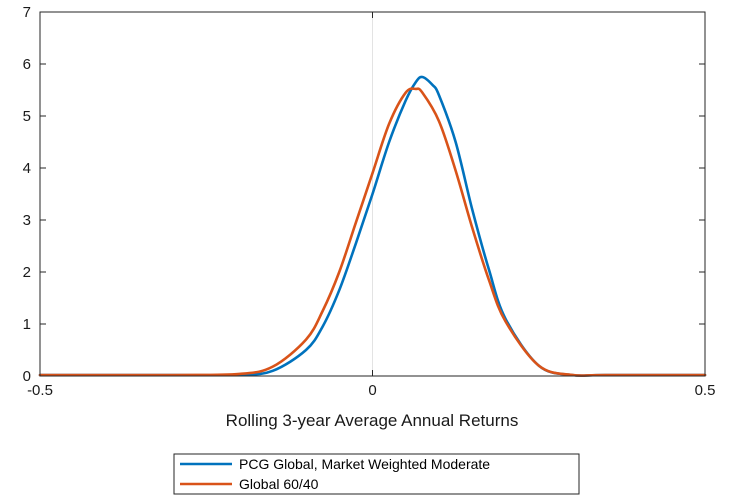  I want to click on y-tick-label: 4, so click(27, 168).